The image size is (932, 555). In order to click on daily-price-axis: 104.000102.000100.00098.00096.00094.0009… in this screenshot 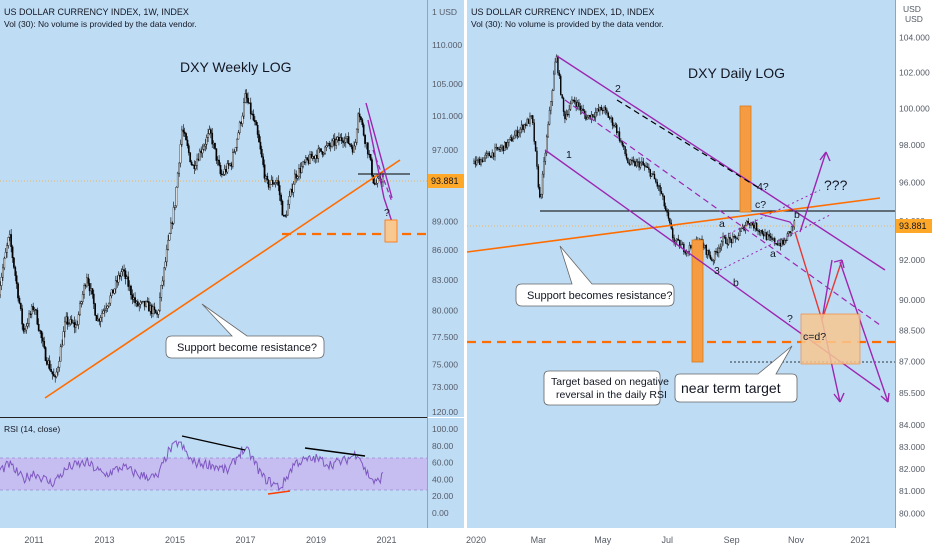, I will do `click(914, 275)`.